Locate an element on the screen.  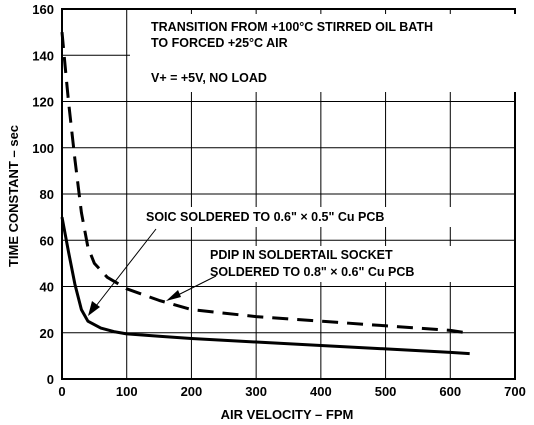
soic-pointer-arrowhead is located at coordinates (94, 308).